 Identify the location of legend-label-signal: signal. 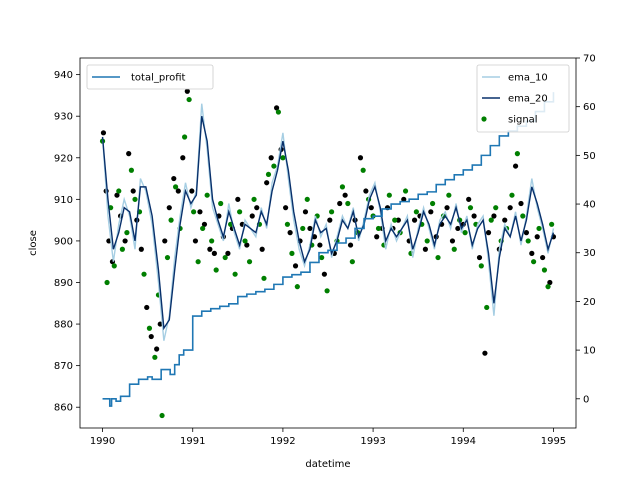
(523, 120).